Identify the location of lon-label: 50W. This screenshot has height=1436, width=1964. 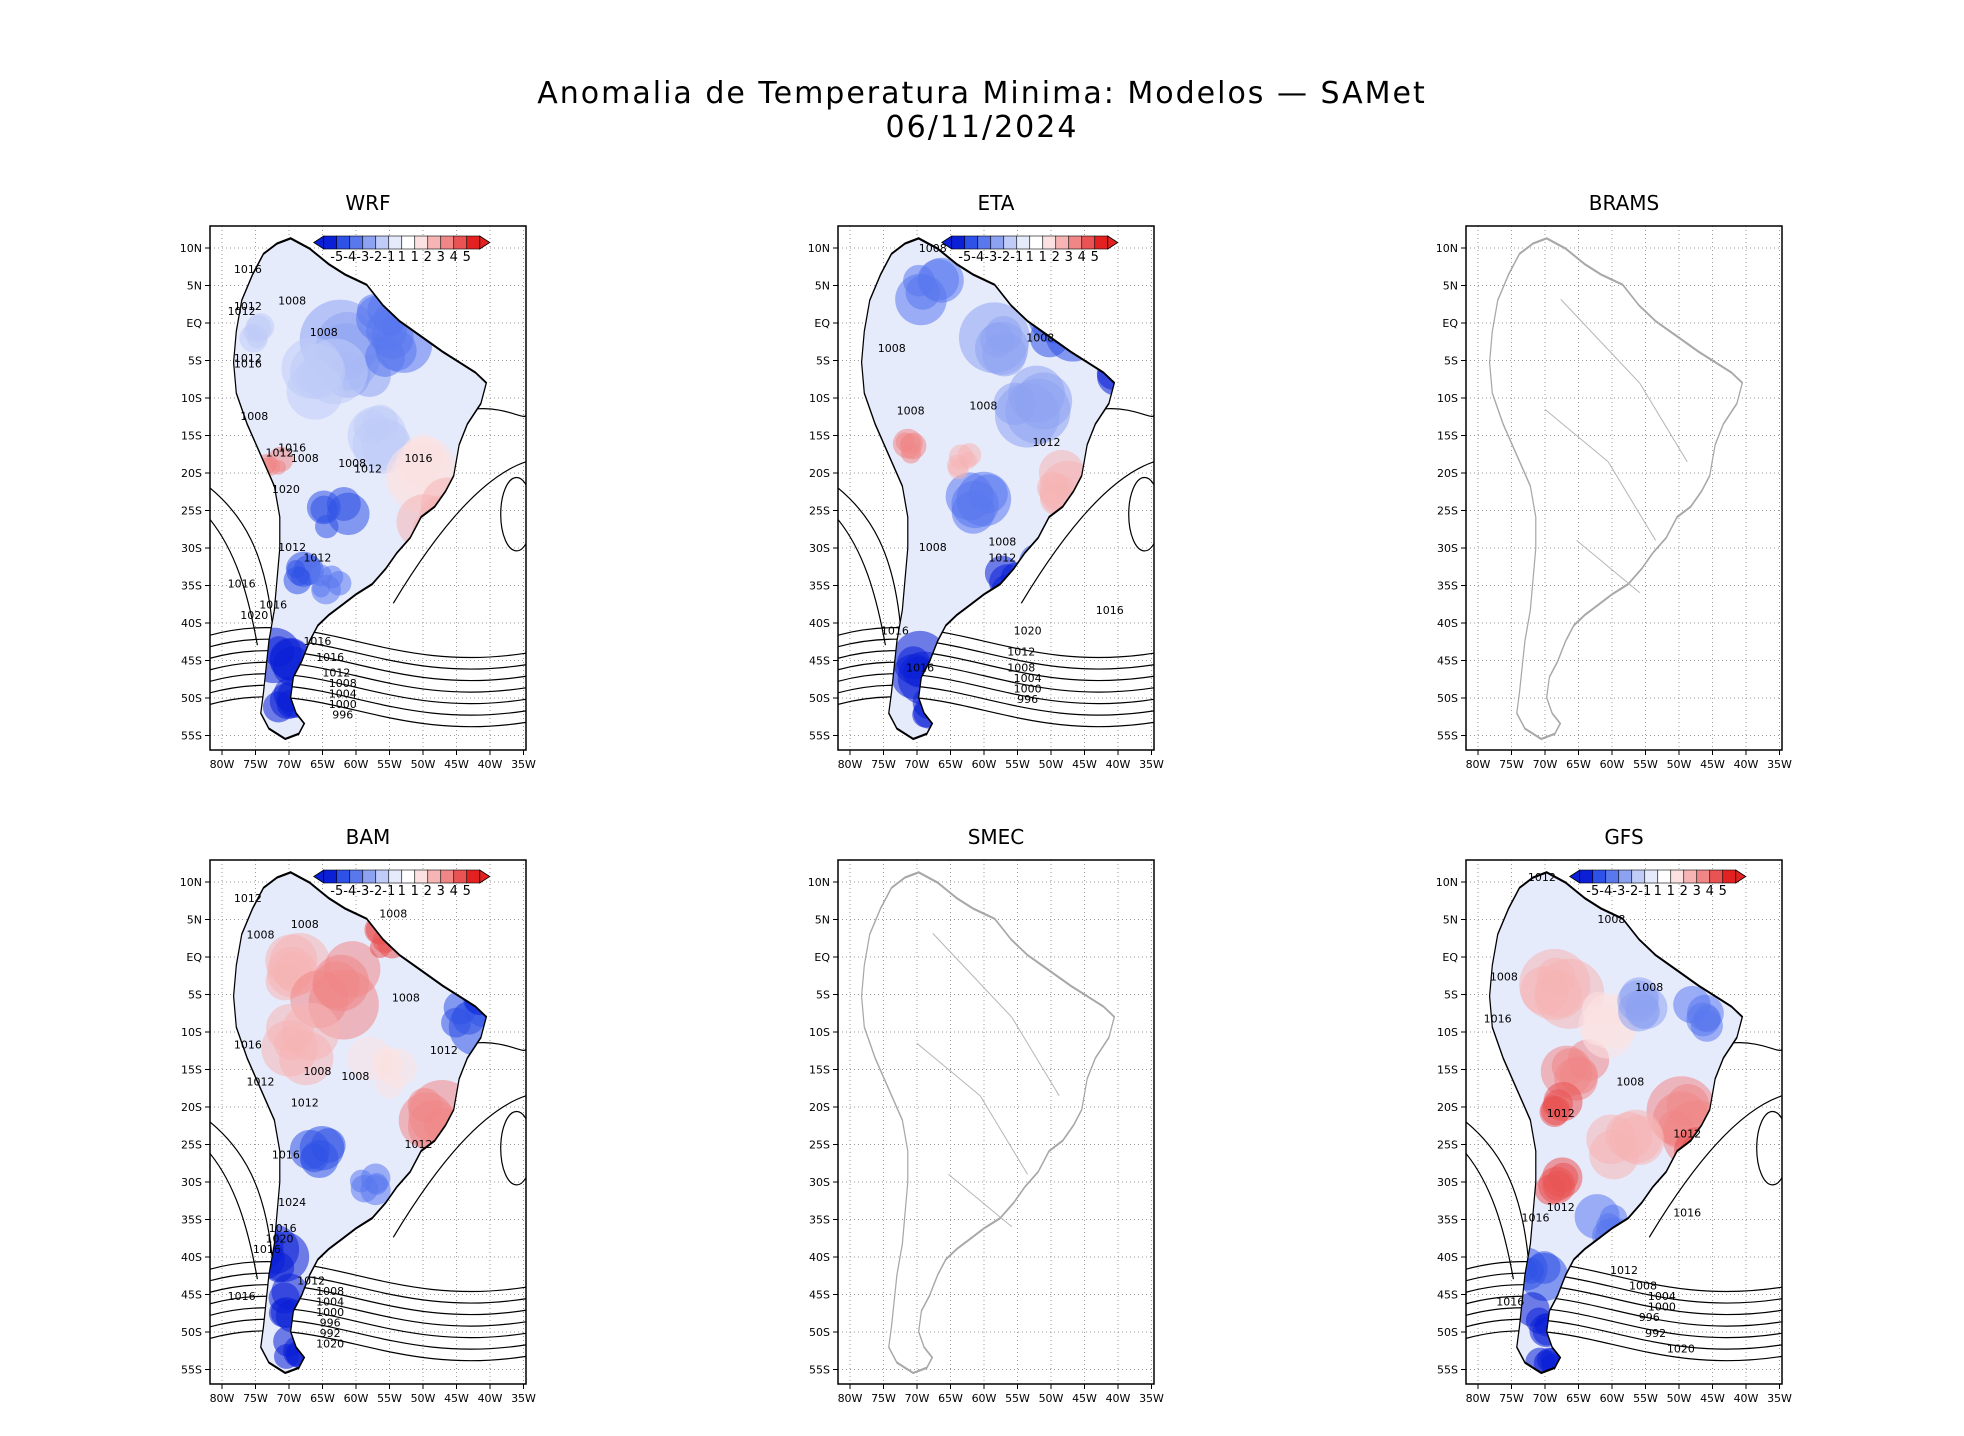
(423, 764).